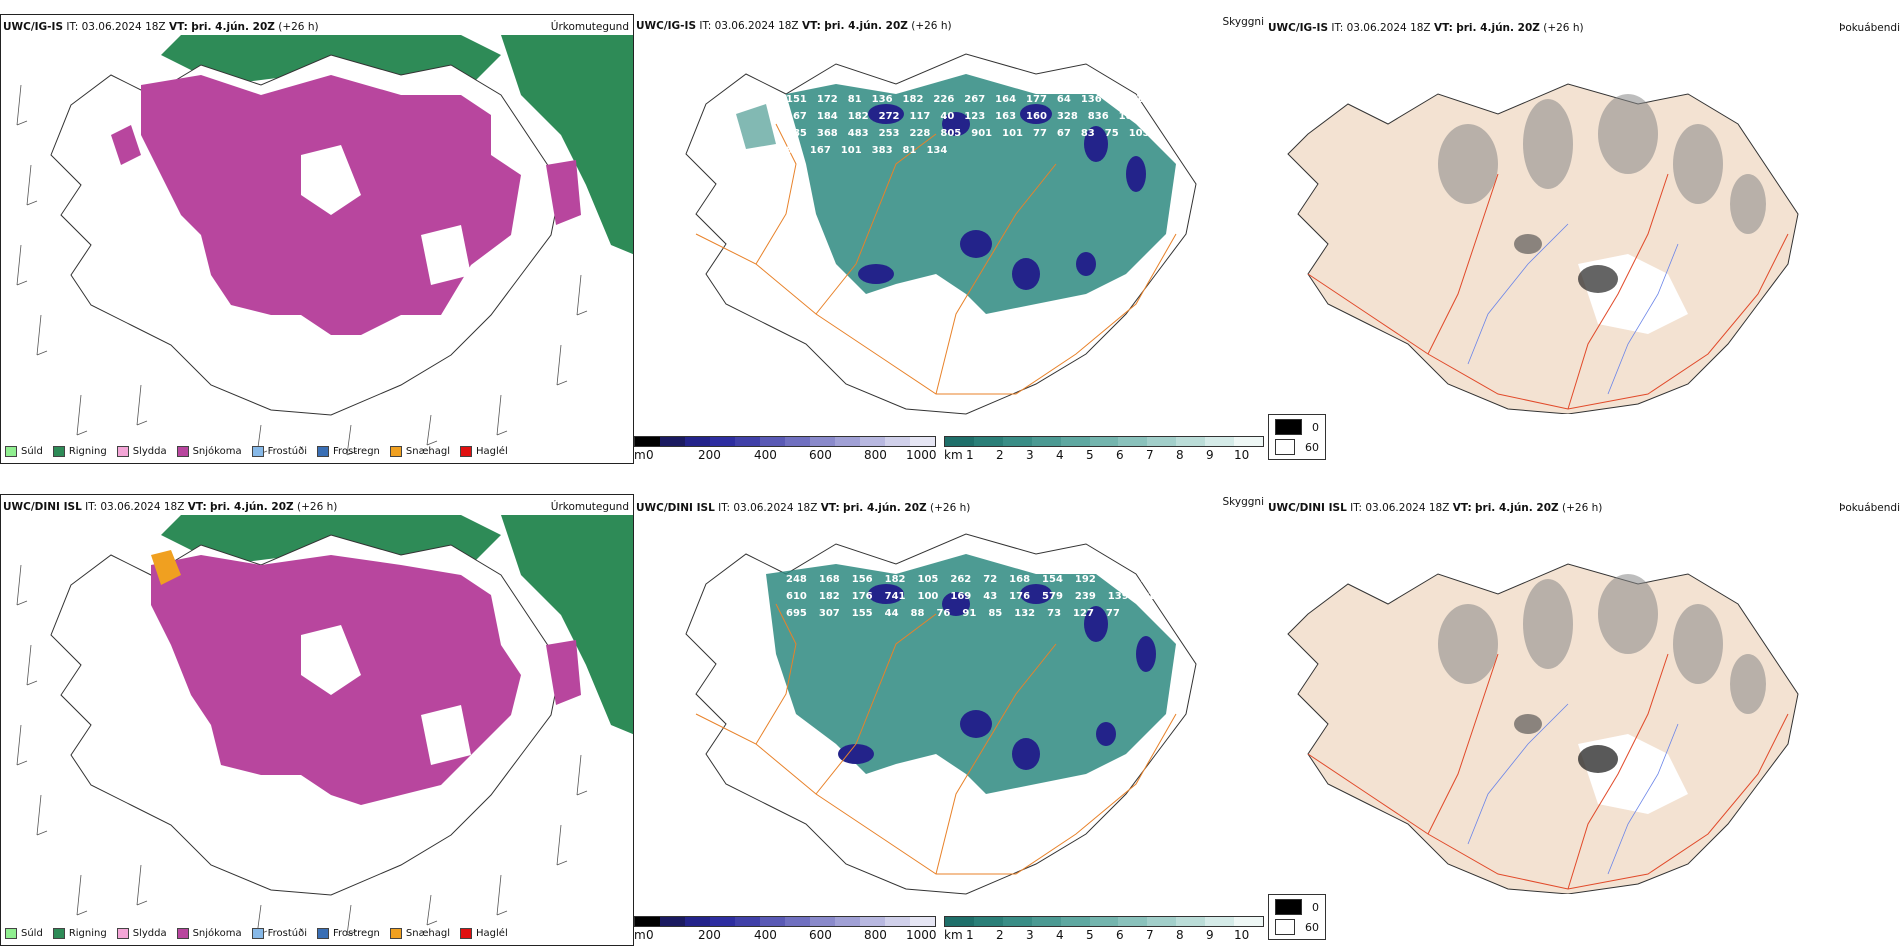  What do you see at coordinates (882, 150) in the screenshot?
I see `visibility-value: 383` at bounding box center [882, 150].